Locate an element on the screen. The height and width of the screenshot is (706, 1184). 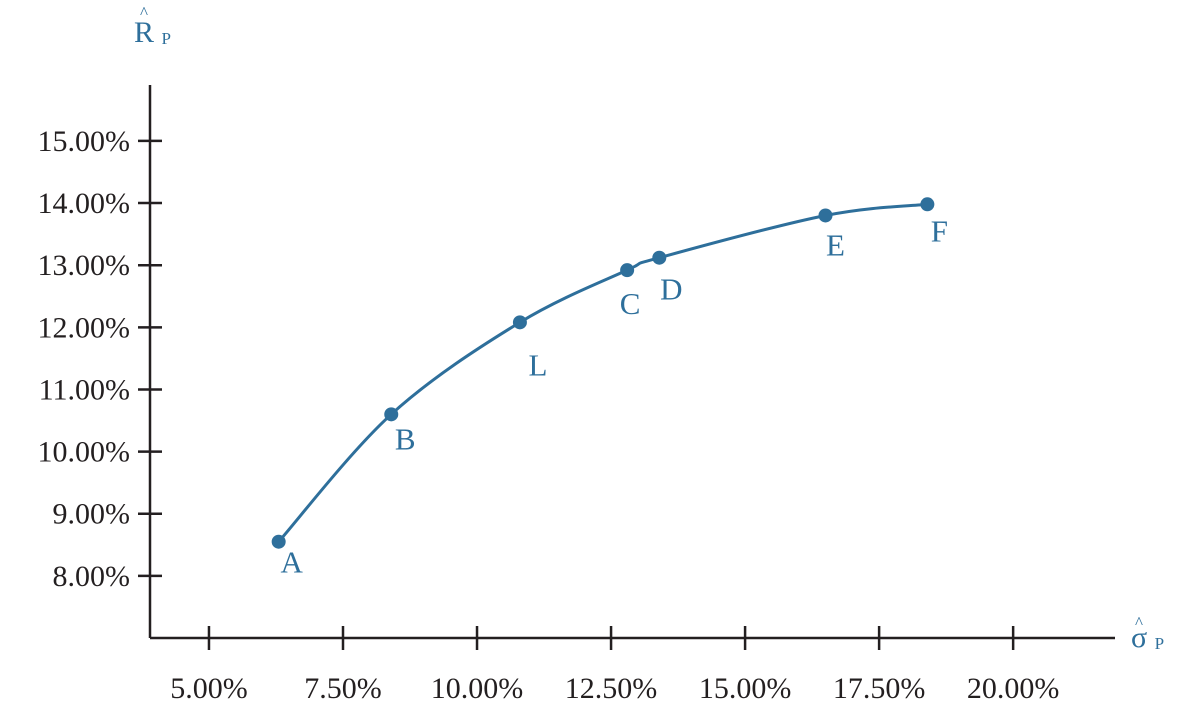
point-label-b: B is located at coordinates (405, 438).